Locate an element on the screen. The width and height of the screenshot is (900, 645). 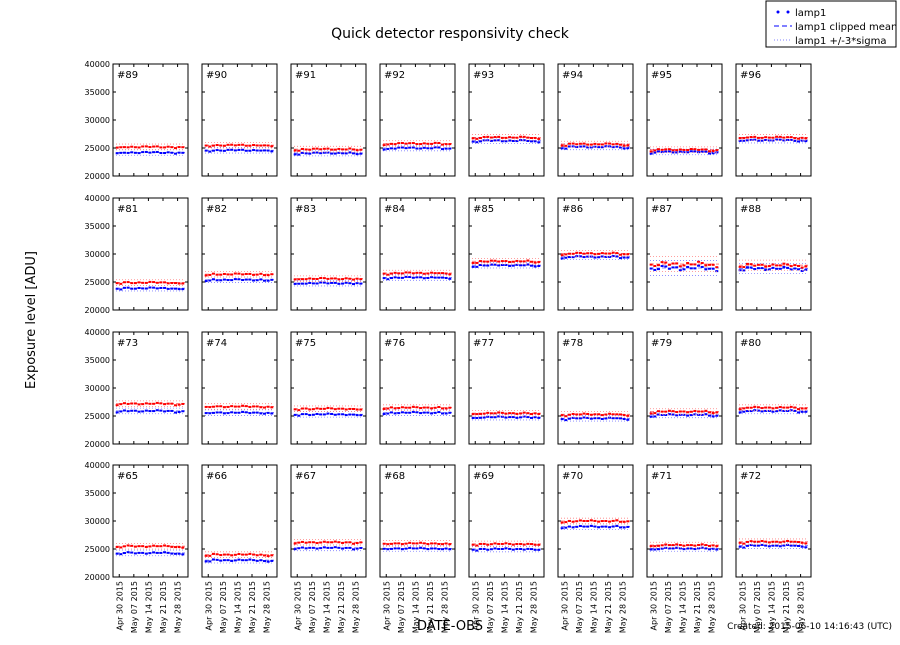
x-tick-label: May 28 2015 is located at coordinates (267, 607).